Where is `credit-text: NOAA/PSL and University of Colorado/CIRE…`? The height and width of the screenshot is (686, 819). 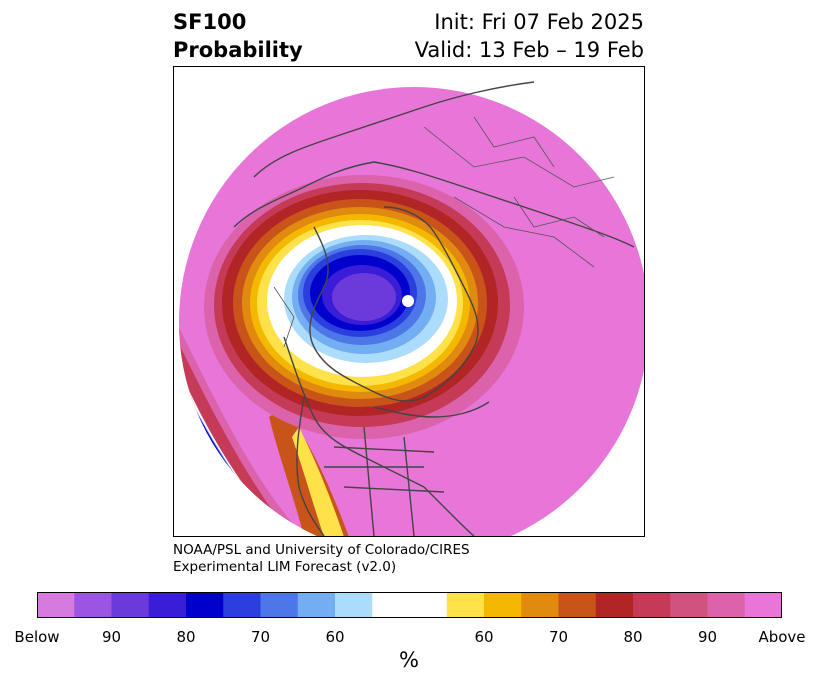
credit-text: NOAA/PSL and University of Colorado/CIRE… is located at coordinates (321, 559).